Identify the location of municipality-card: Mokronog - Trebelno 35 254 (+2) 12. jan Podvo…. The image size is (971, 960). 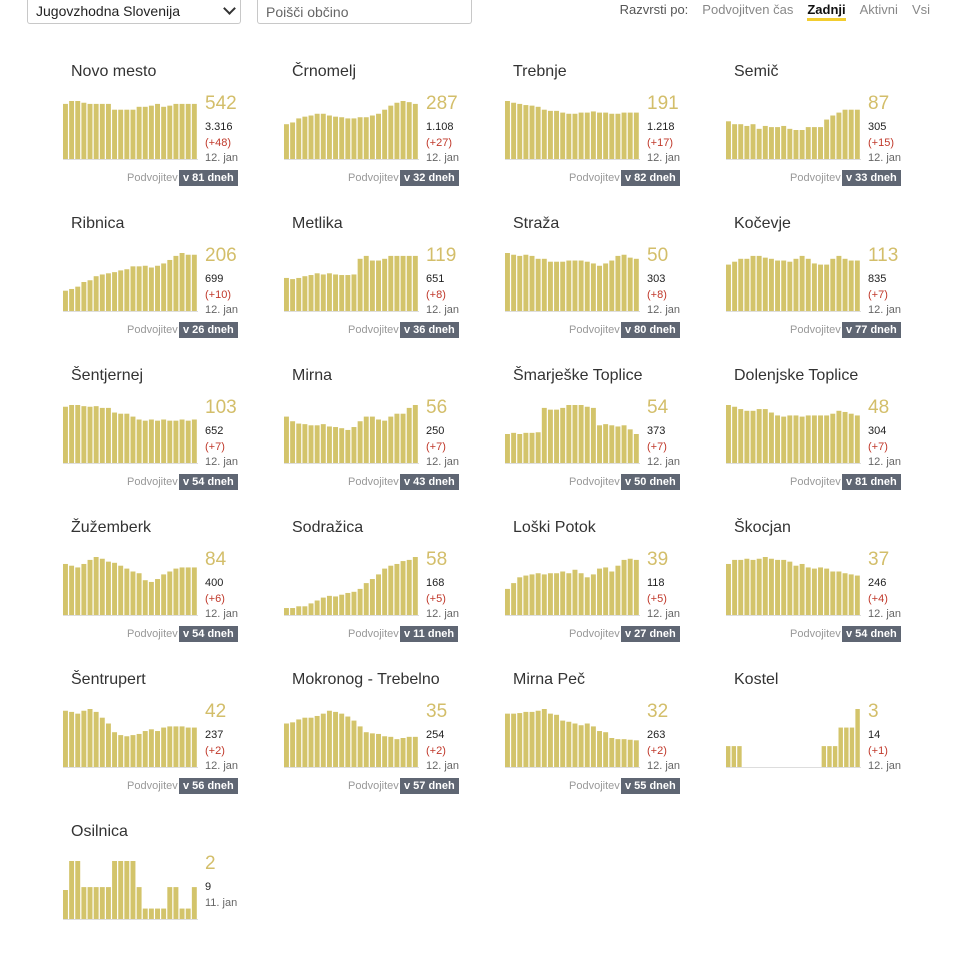
(384, 738).